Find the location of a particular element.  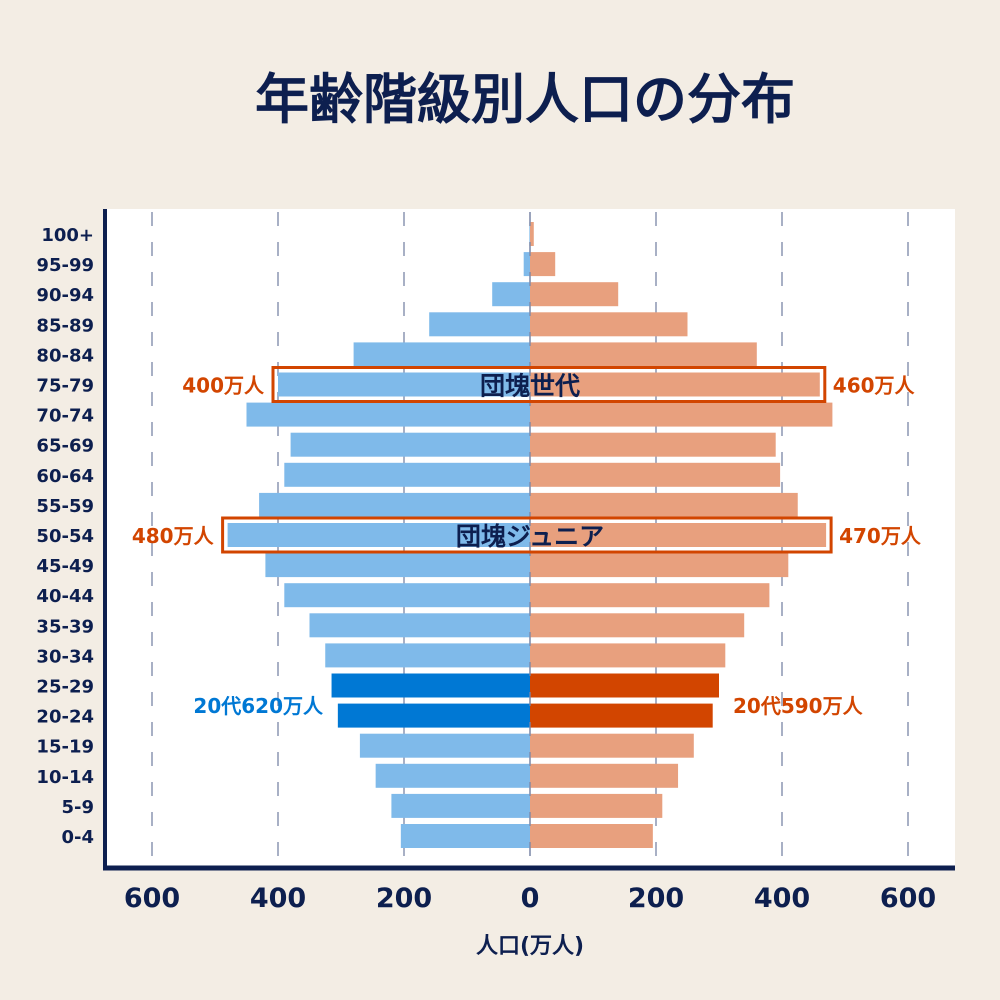

y-tick-label: 35-39 is located at coordinates (65, 626).